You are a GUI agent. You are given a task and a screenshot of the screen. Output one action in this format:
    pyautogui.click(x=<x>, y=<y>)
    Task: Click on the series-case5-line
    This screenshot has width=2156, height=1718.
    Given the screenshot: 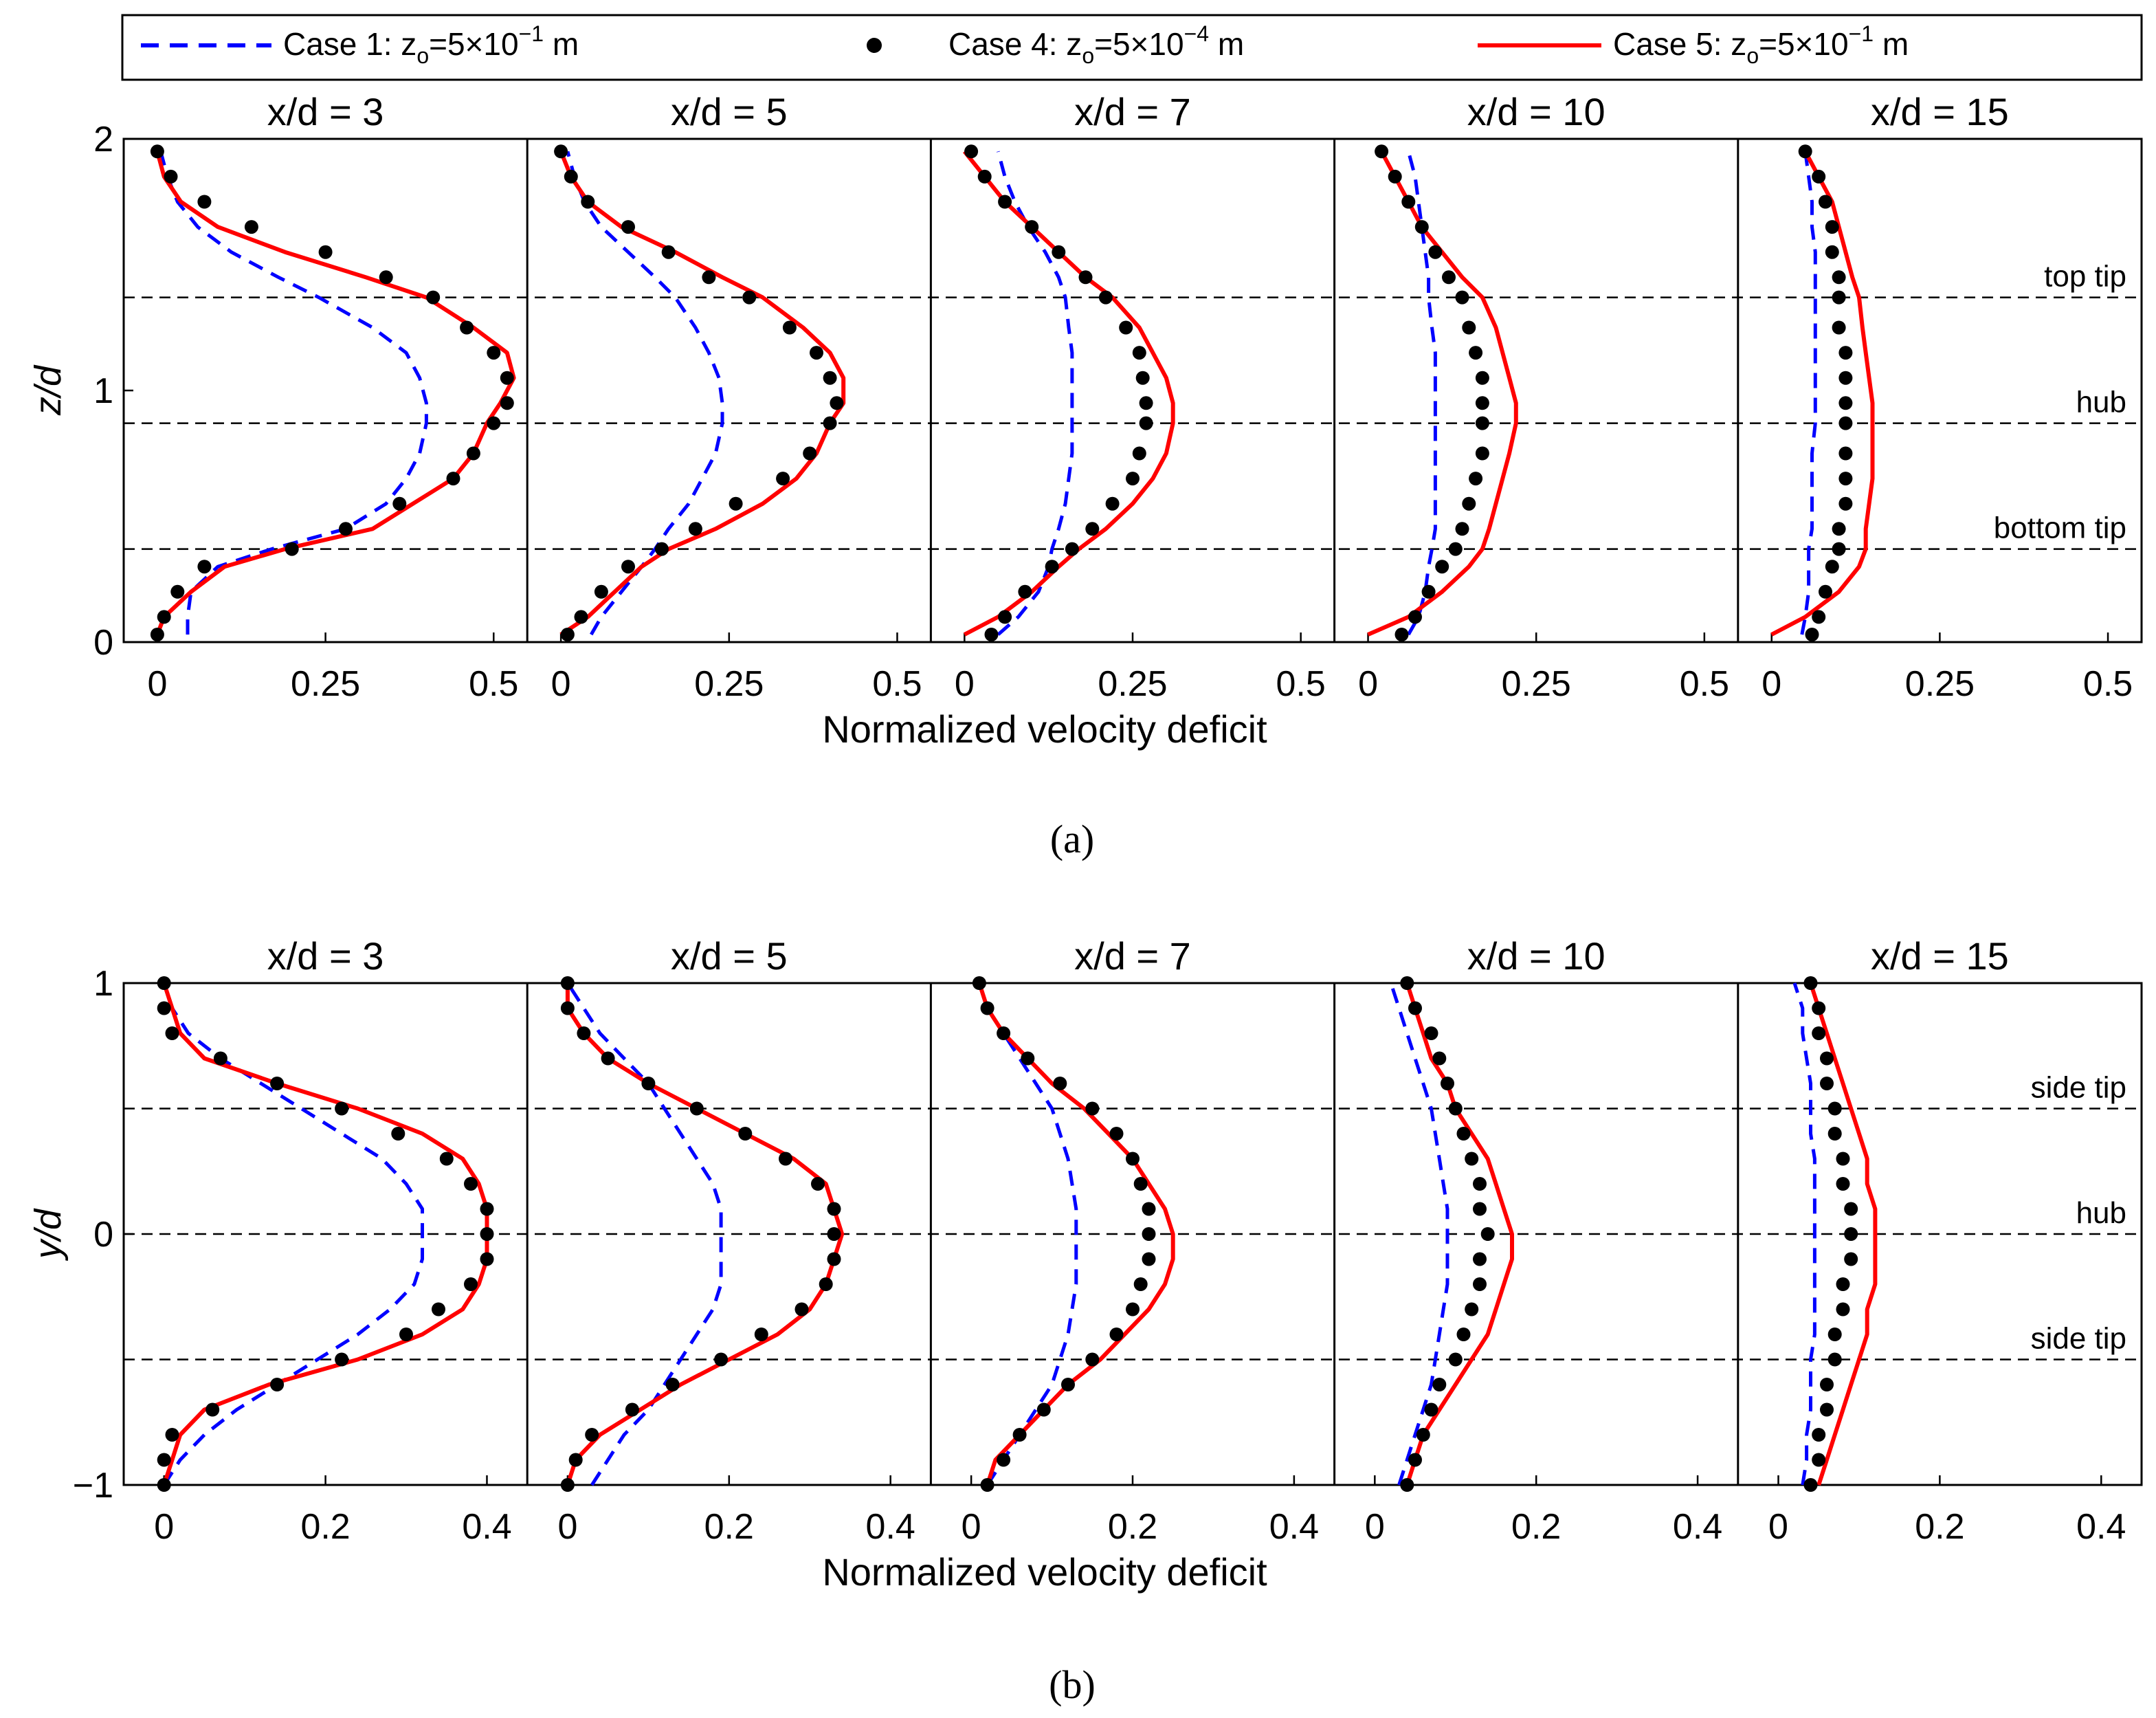 What is the action you would take?
    pyautogui.click(x=1822, y=393)
    